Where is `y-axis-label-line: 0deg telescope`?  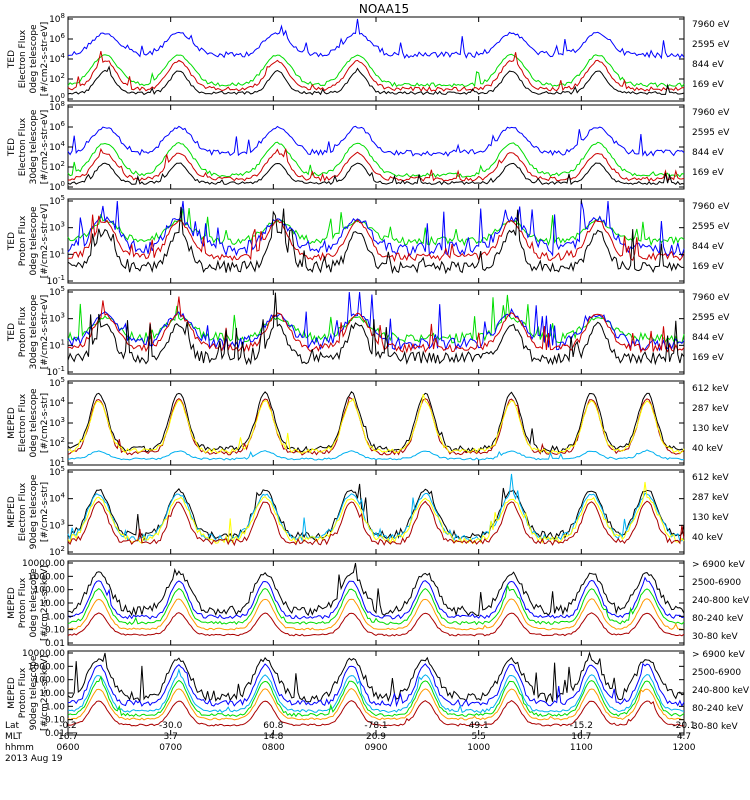
y-axis-label-line: 0deg telescope is located at coordinates (34, 603).